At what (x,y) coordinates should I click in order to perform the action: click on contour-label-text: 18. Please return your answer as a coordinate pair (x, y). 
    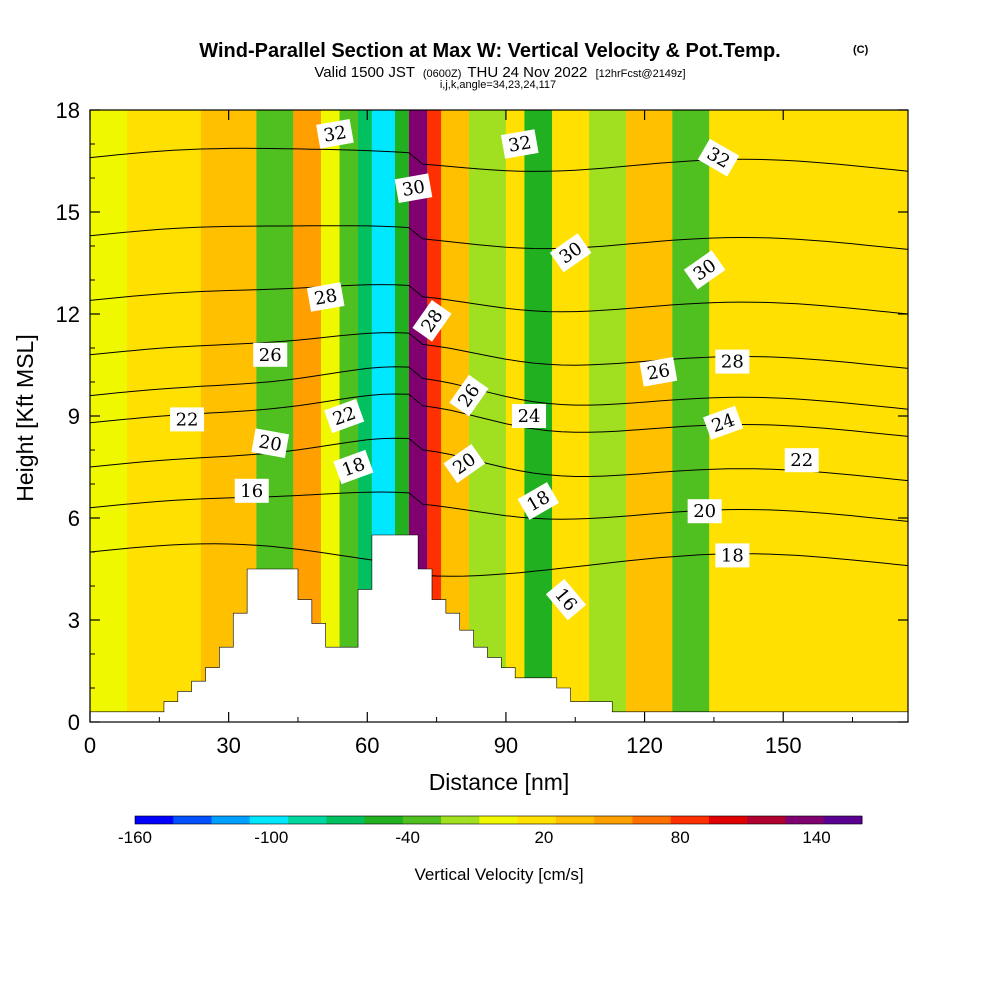
    Looking at the image, I should click on (732, 555).